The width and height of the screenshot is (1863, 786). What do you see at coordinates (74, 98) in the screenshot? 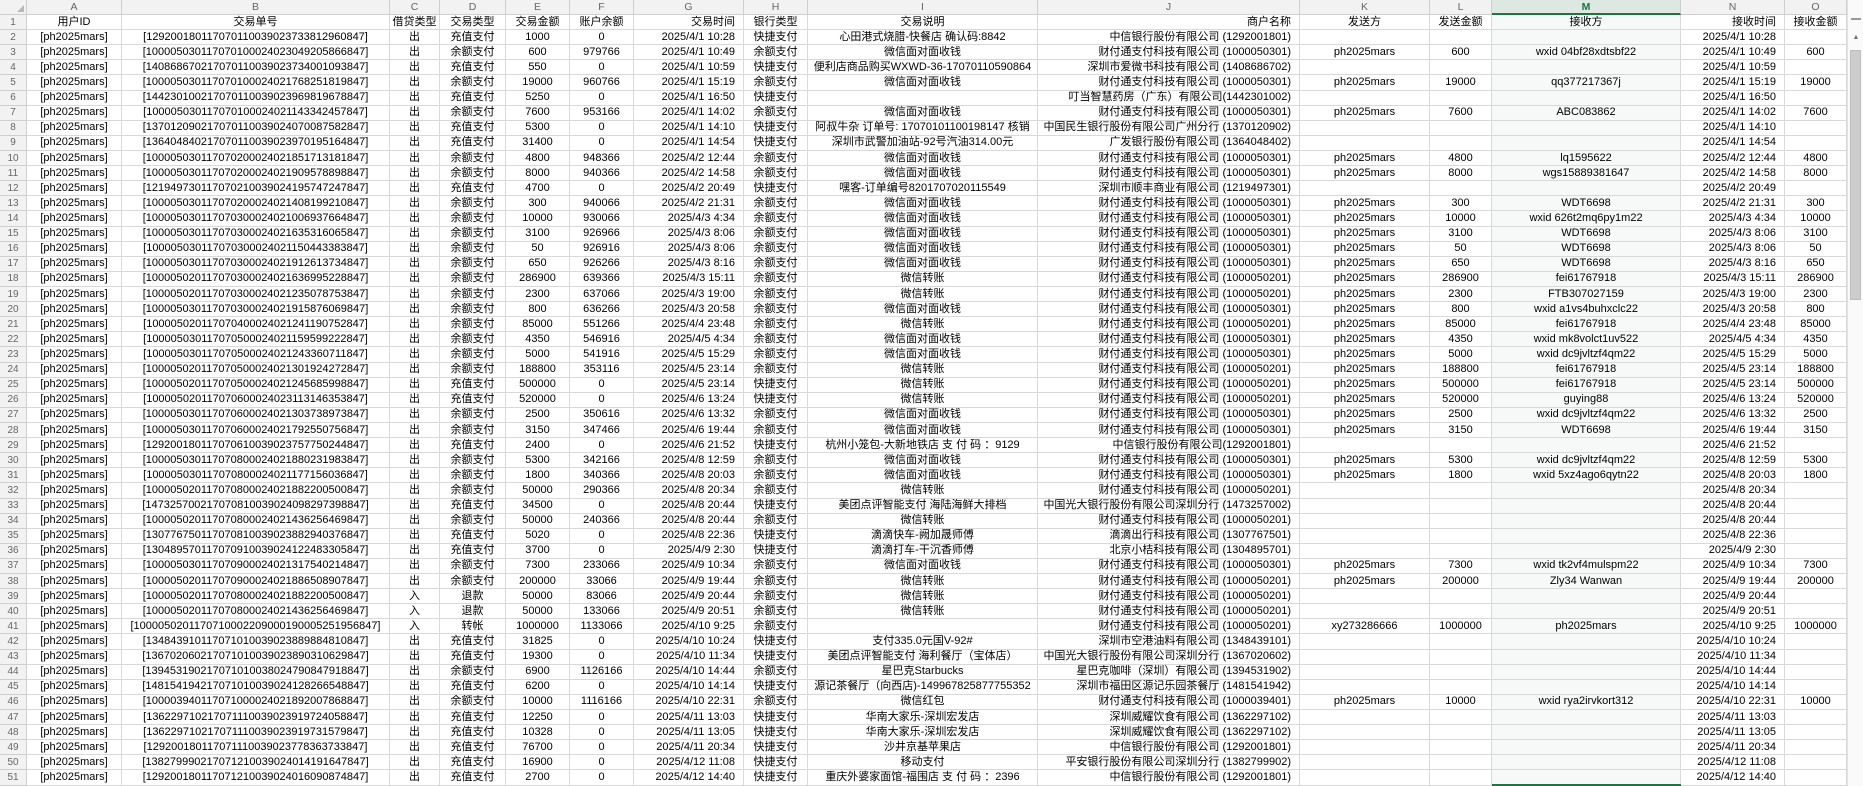
I see `cell-A6: [ph2025mars]` at bounding box center [74, 98].